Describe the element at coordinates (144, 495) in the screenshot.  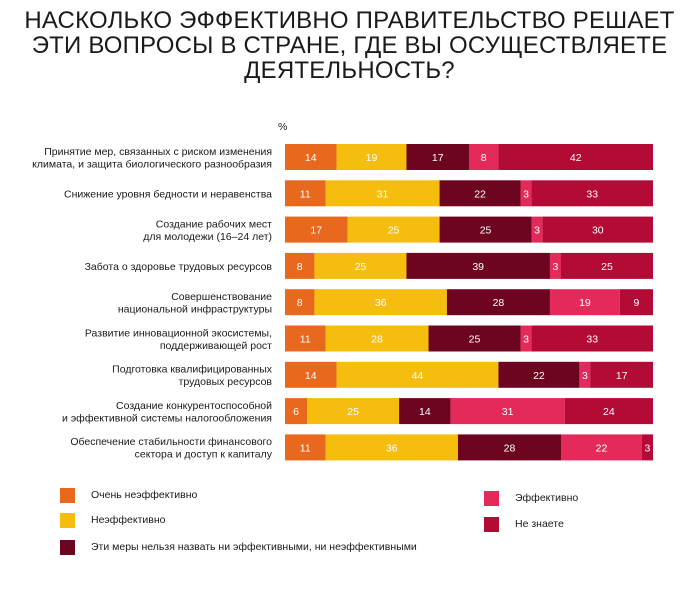
I see `legend-label-very-ineffective: Очень неэффективно` at that location.